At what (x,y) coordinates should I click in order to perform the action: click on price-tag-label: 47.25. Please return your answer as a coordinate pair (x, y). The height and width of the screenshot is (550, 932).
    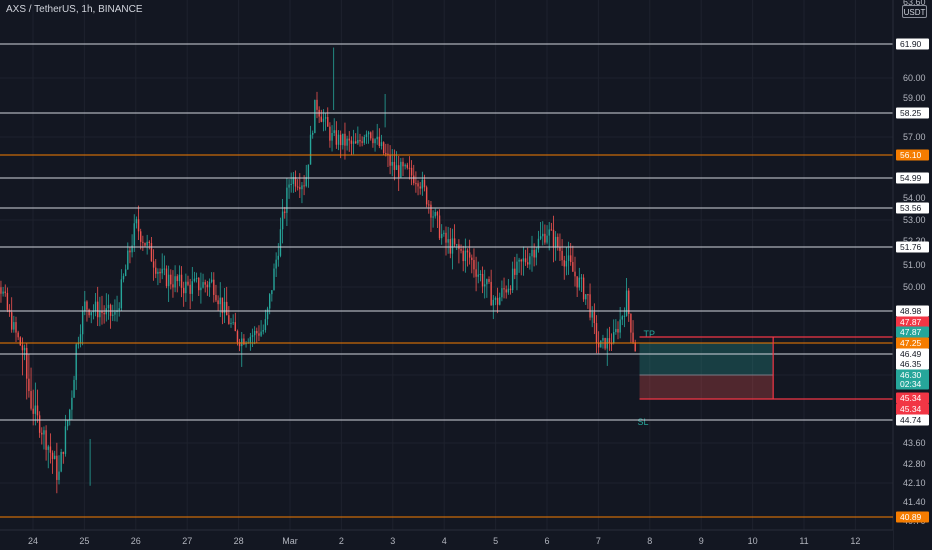
    Looking at the image, I should click on (911, 343).